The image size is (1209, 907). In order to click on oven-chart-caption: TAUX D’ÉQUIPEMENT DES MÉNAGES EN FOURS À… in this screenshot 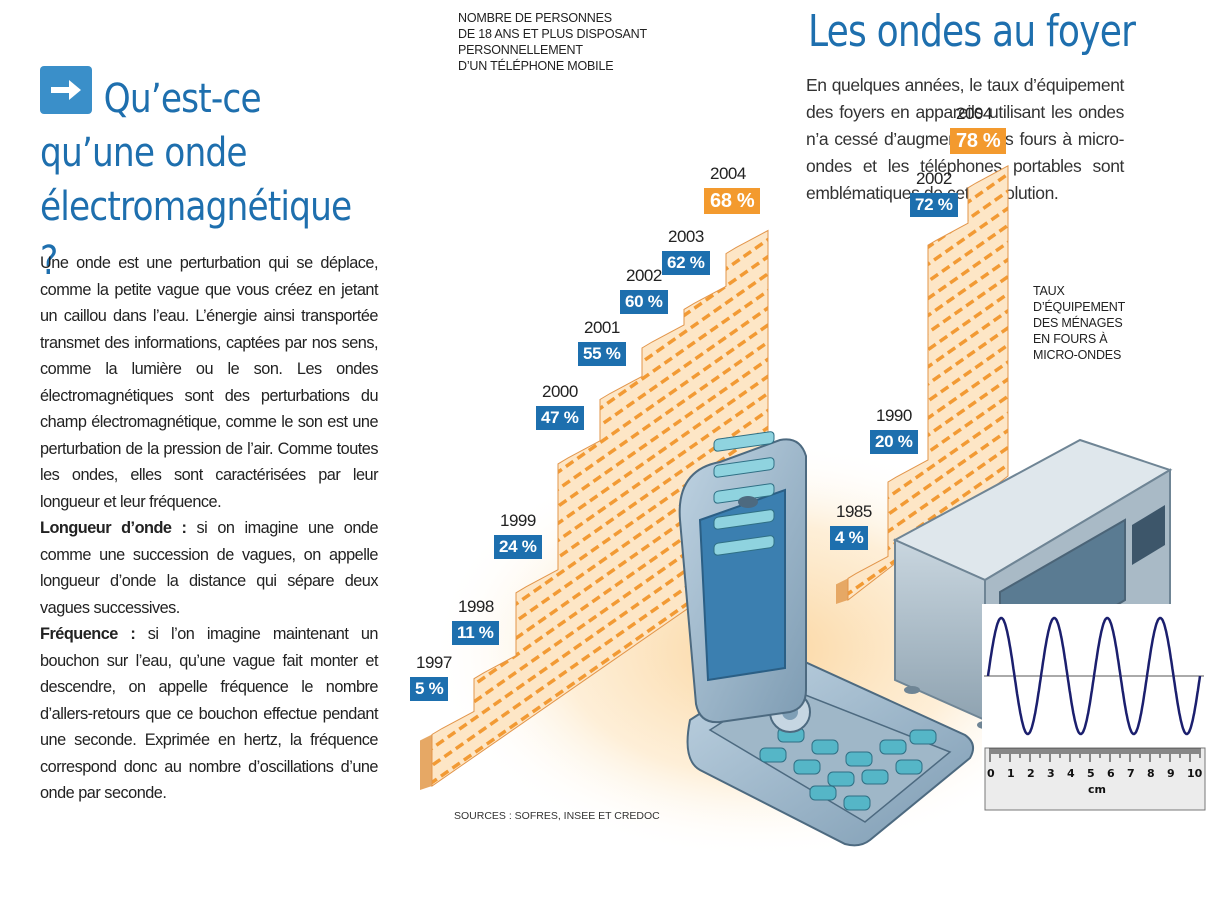, I will do `click(1079, 323)`.